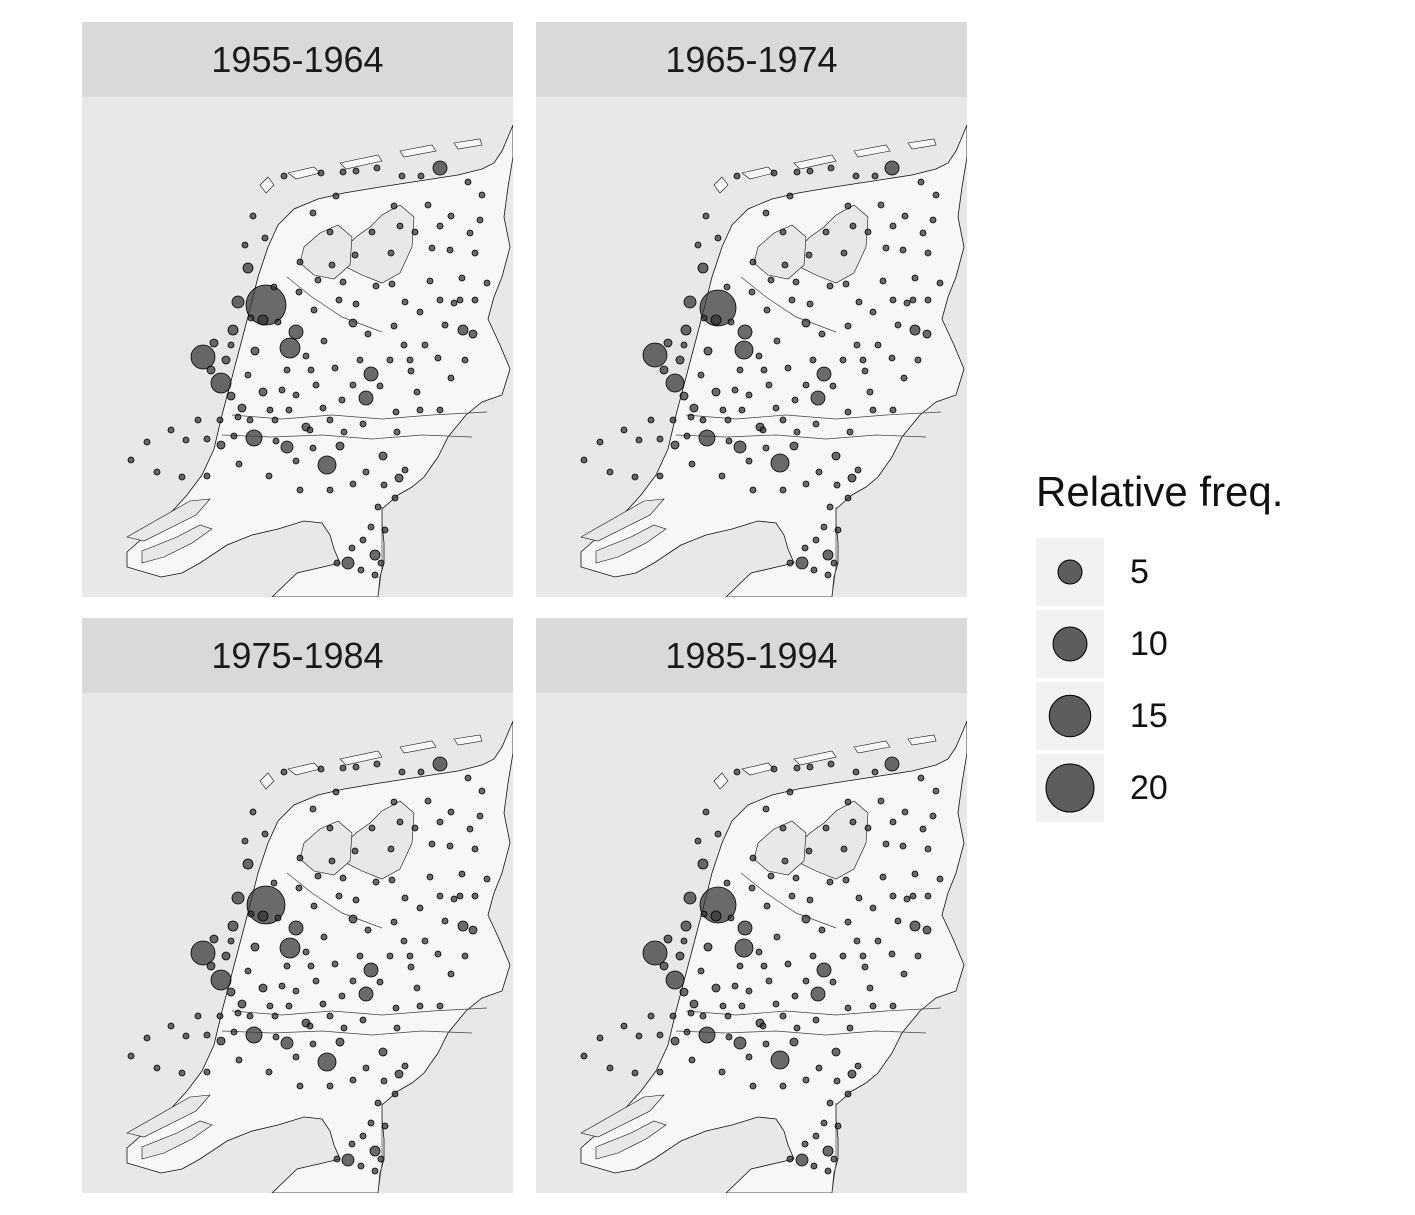 The height and width of the screenshot is (1215, 1415). Describe the element at coordinates (1159, 572) in the screenshot. I see `legend-key-row: 5` at that location.